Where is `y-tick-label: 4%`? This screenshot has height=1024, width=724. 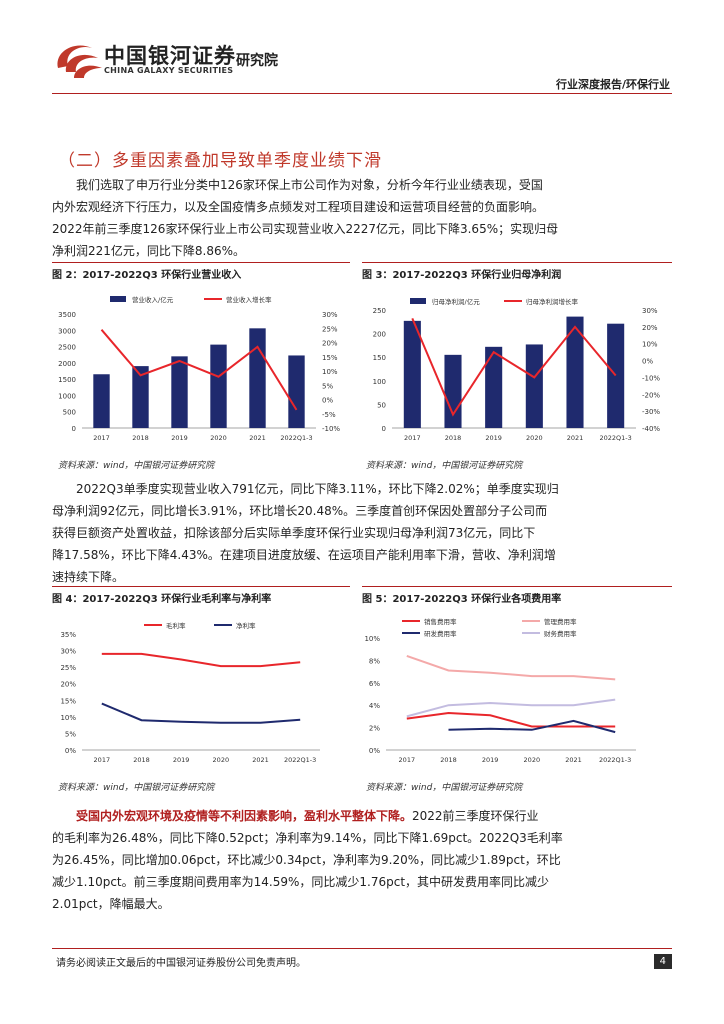 y-tick-label: 4% is located at coordinates (374, 706).